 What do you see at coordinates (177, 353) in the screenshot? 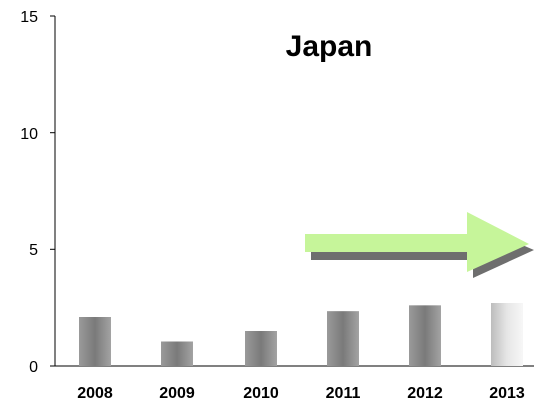
I see `bar-2009` at bounding box center [177, 353].